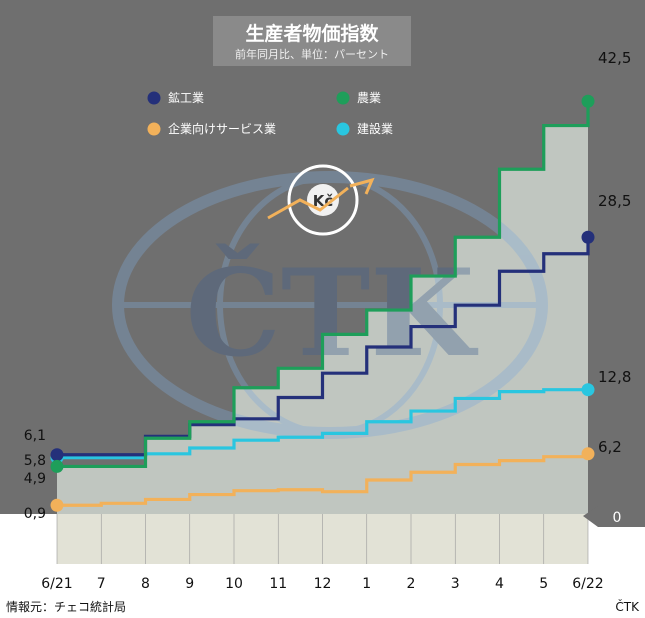 The width and height of the screenshot is (645, 618). What do you see at coordinates (66, 606) in the screenshot?
I see `source-note: 情報元：チェコ統計局` at bounding box center [66, 606].